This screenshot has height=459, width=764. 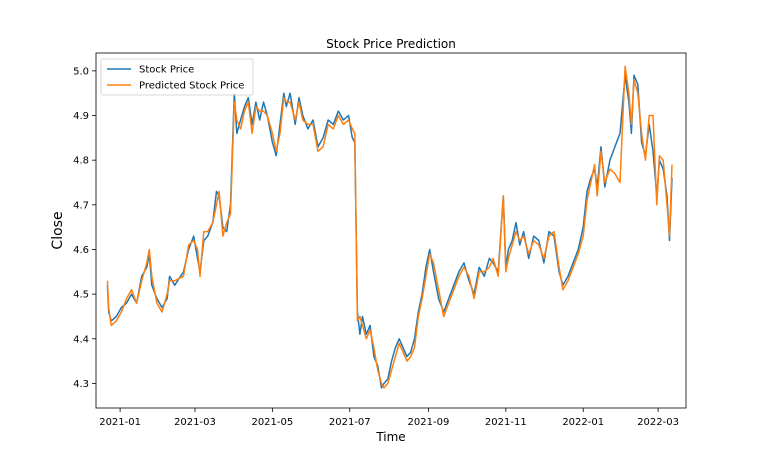 I want to click on y-axis-ticks: 4.3 4.4 4.5 4.6 4.7 4.8 4.9 5.0, so click(x=84, y=228).